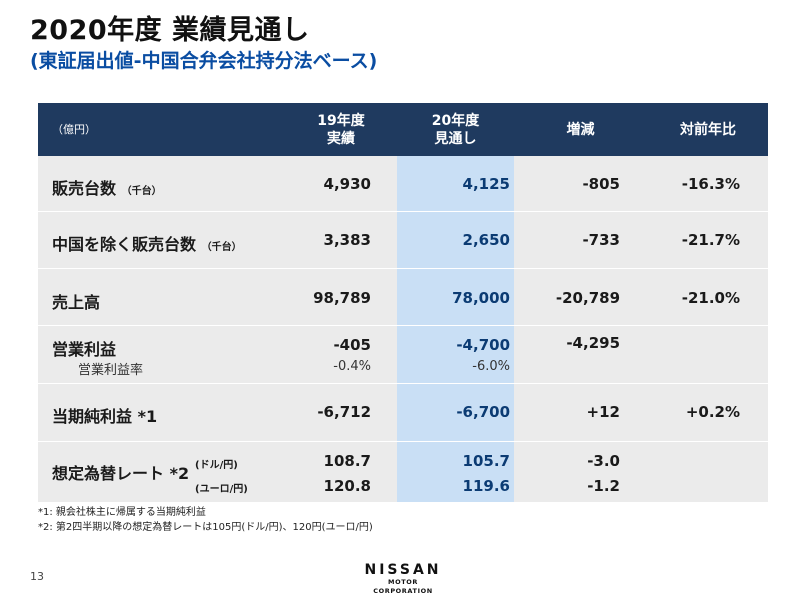  What do you see at coordinates (486, 461) in the screenshot?
I see `cell-fy20-usd: 105.7` at bounding box center [486, 461].